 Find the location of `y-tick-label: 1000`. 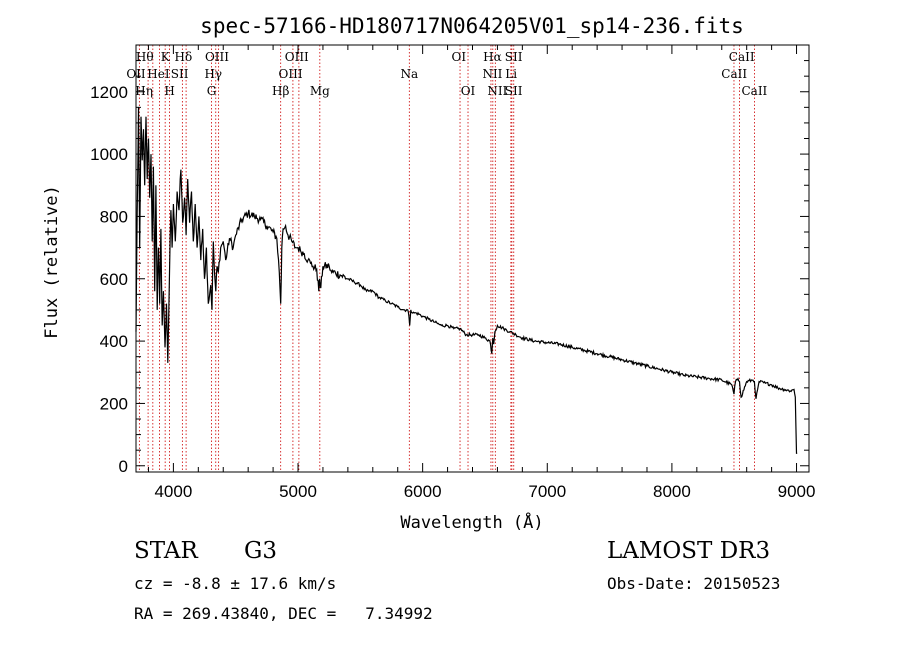

y-tick-label: 1000 is located at coordinates (109, 154).